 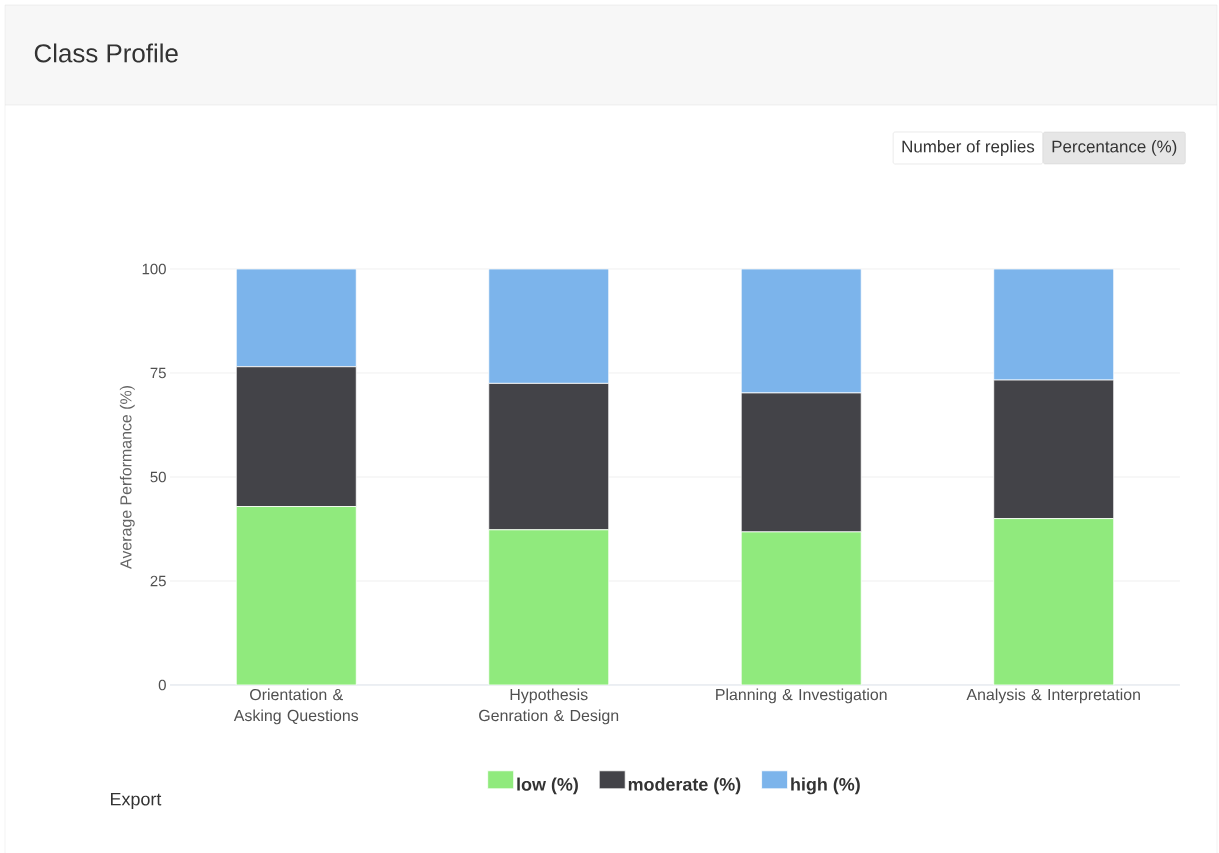 I want to click on y-tick-label: 0, so click(x=162, y=685).